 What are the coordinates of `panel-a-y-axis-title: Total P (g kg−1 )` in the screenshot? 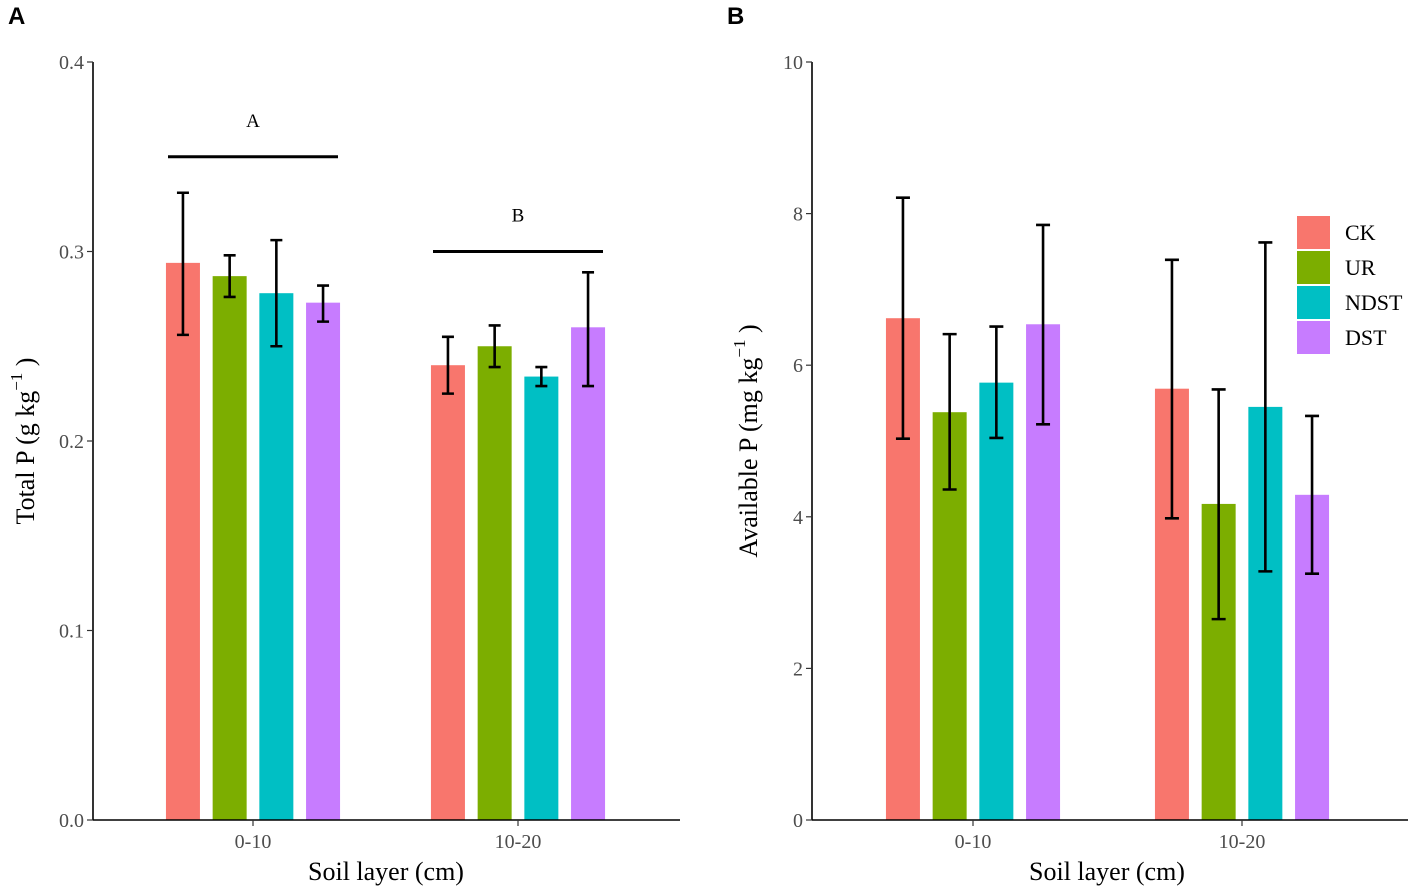 It's located at (23, 441).